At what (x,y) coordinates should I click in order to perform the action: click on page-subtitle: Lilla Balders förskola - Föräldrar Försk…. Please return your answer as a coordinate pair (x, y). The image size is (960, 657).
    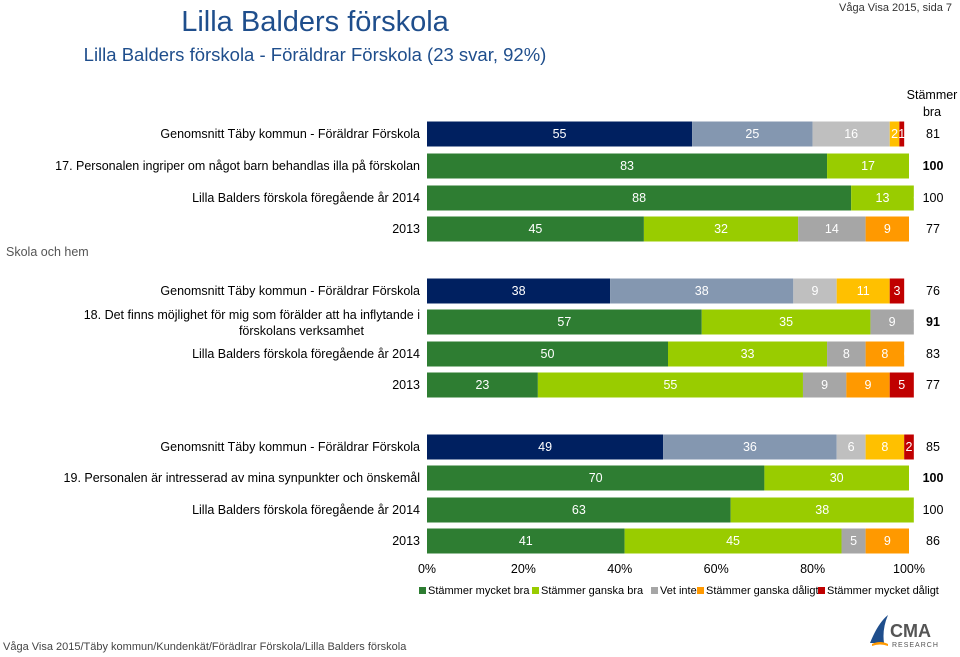
    Looking at the image, I should click on (315, 54).